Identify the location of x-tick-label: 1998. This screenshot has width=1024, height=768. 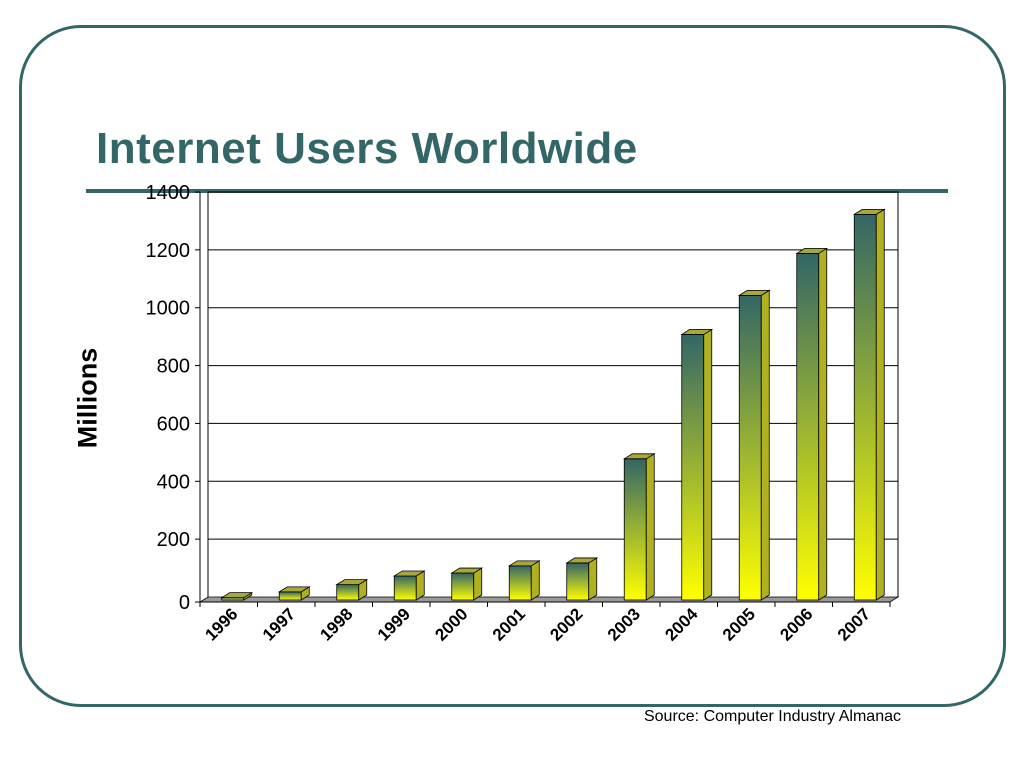
(336, 624).